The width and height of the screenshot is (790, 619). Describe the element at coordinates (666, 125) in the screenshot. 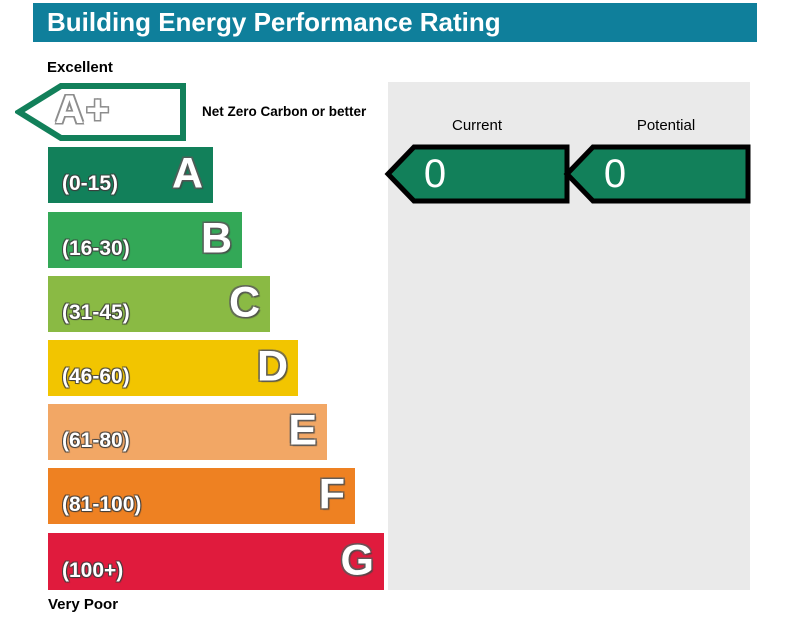

I see `potential-column-label: Potential` at that location.